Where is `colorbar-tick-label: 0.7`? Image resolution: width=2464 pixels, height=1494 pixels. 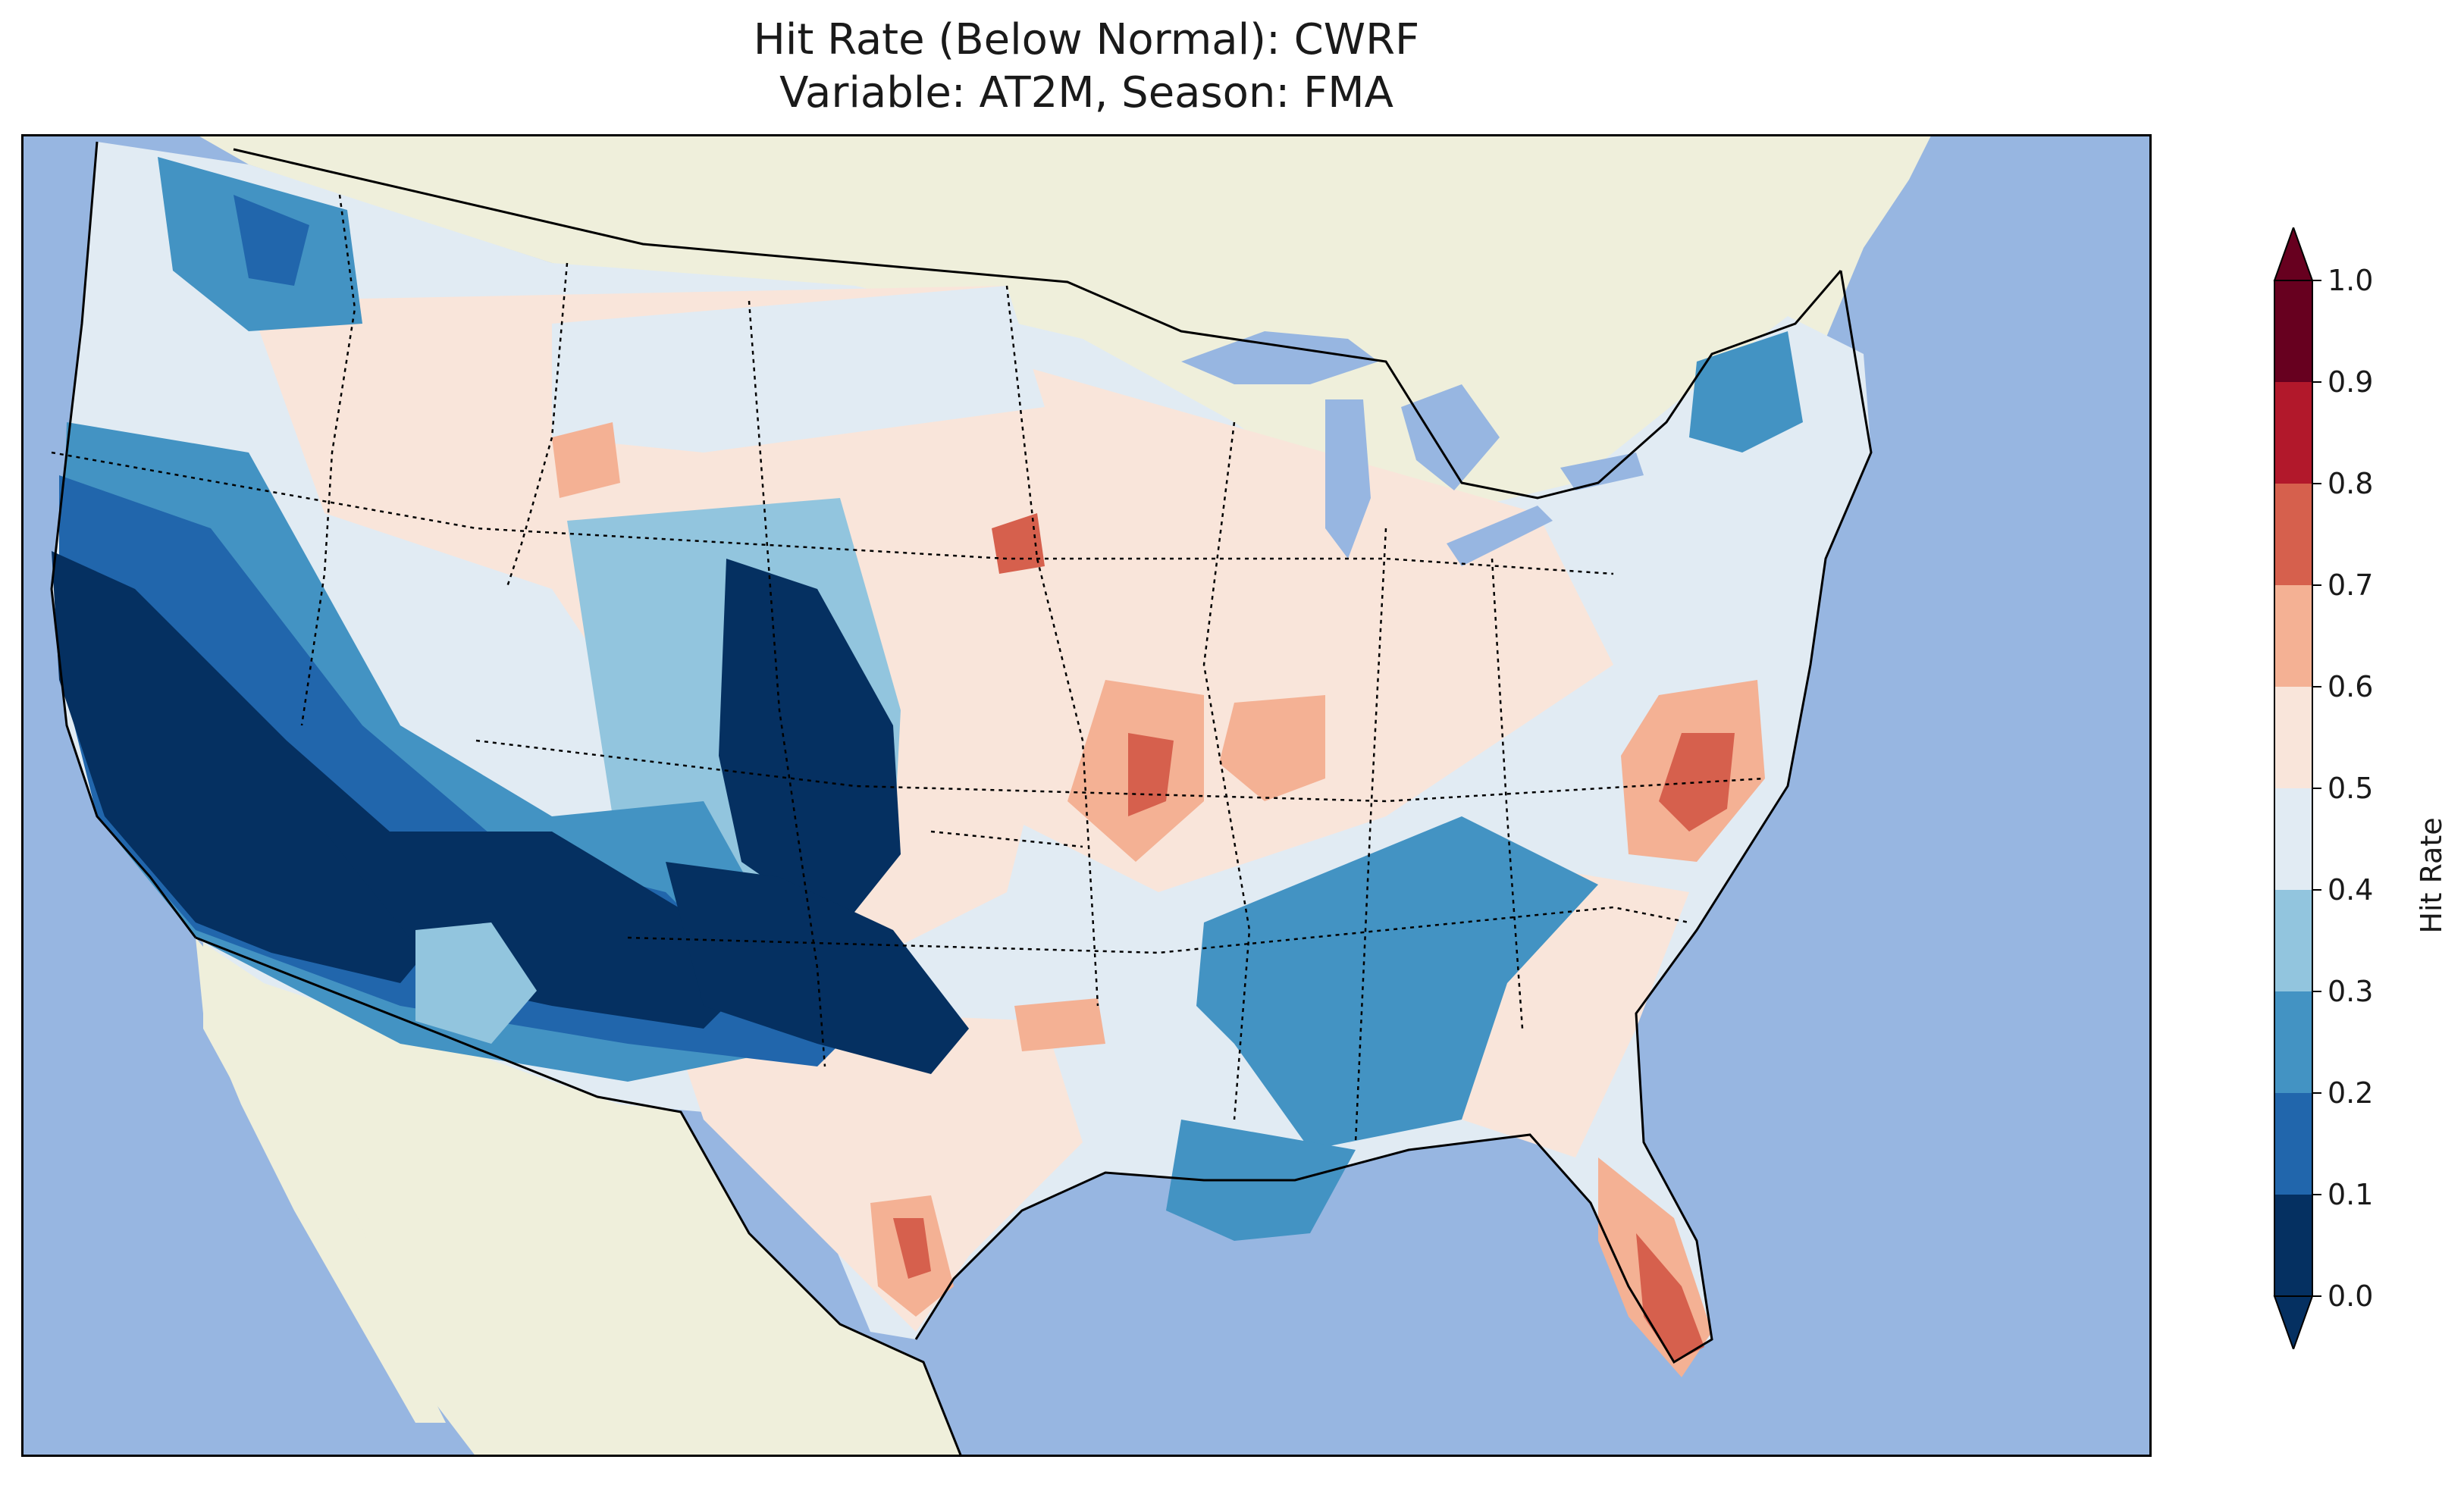
colorbar-tick-label: 0.7 is located at coordinates (2350, 585).